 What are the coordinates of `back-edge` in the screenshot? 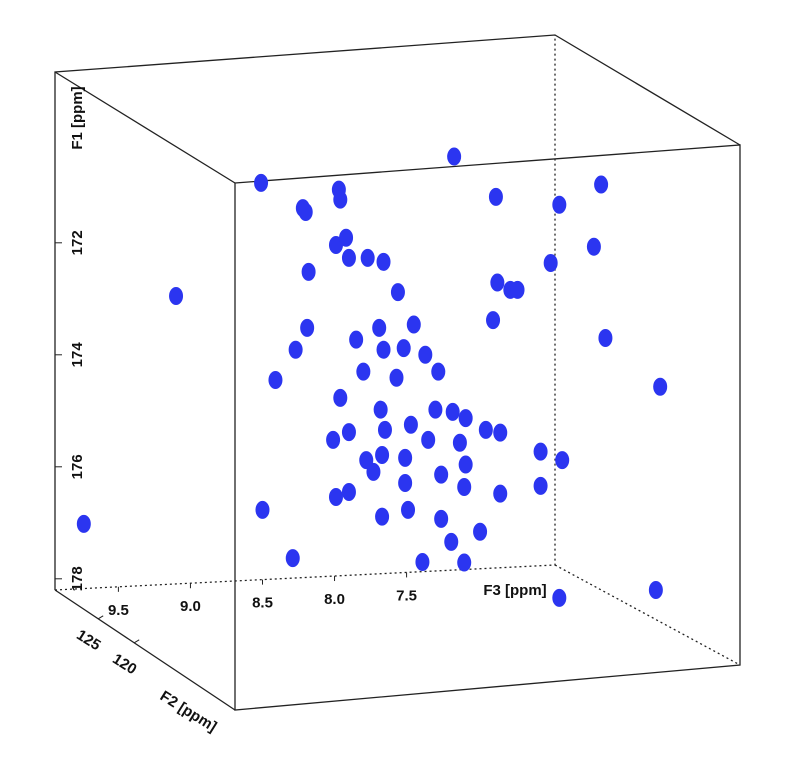 It's located at (647, 615).